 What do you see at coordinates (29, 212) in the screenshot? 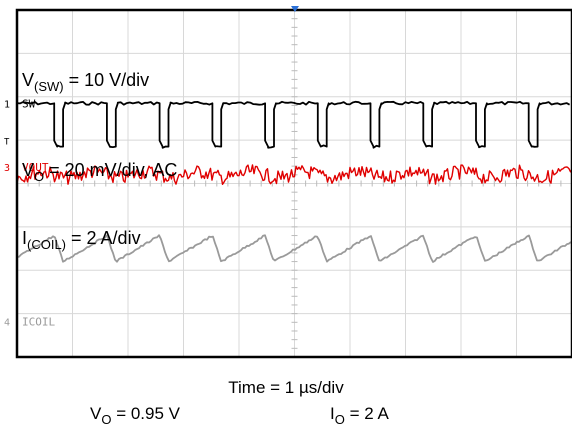
I see `scope-channel-markers: T 1 SW 3 VOUT 4 ICOIL` at bounding box center [29, 212].